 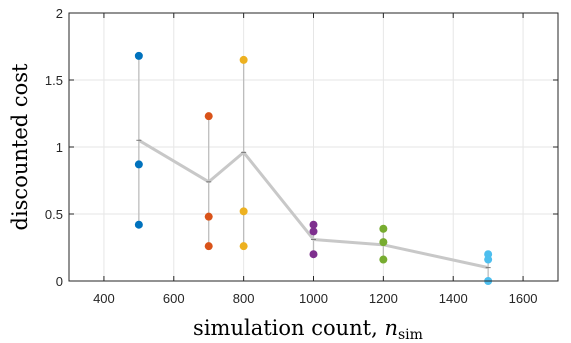 What do you see at coordinates (383, 298) in the screenshot?
I see `x-tick-label: 1200` at bounding box center [383, 298].